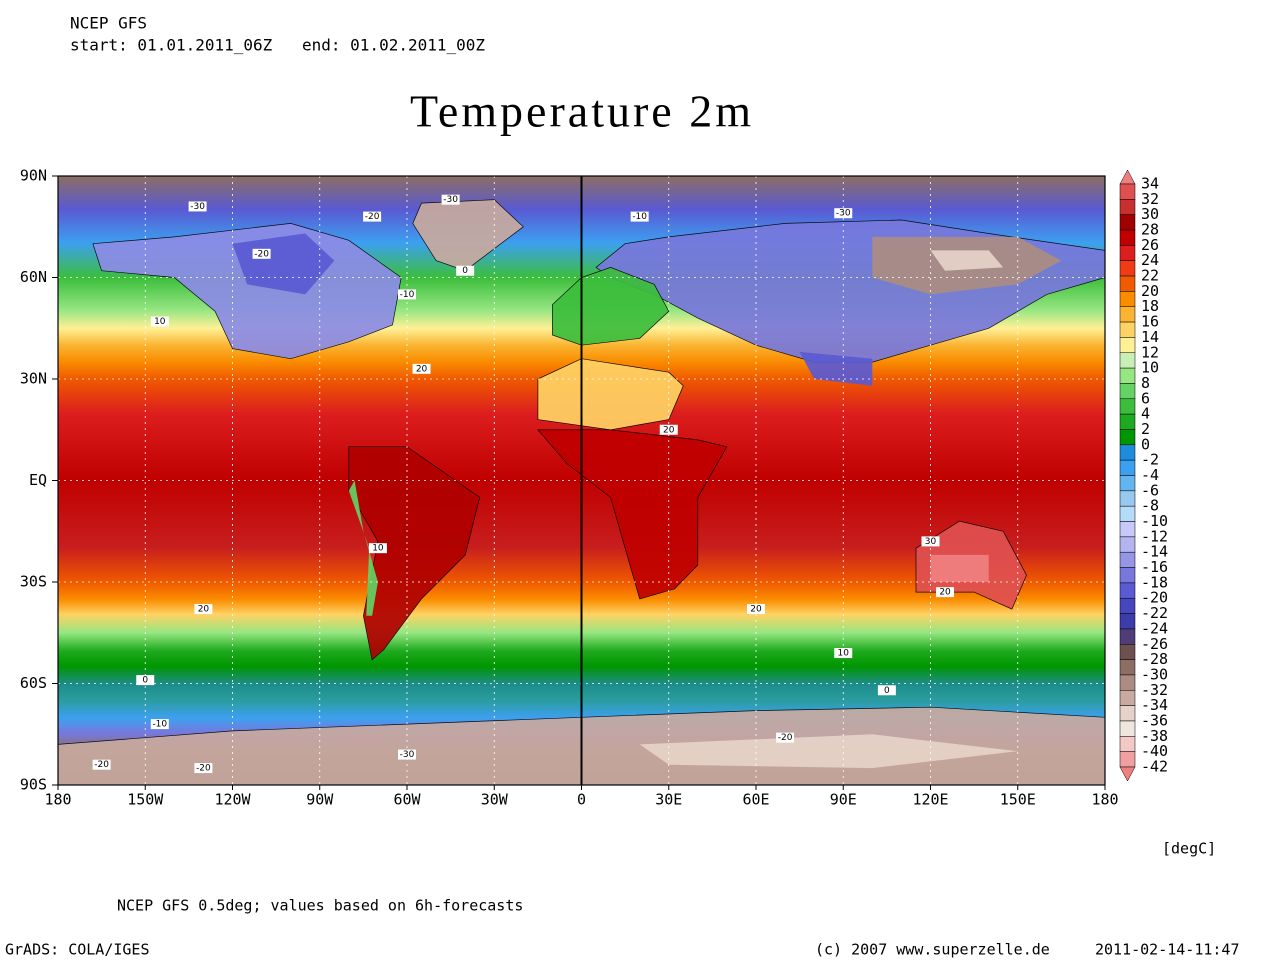 This screenshot has width=1280, height=960. I want to click on latitude-label: 60N, so click(33, 277).